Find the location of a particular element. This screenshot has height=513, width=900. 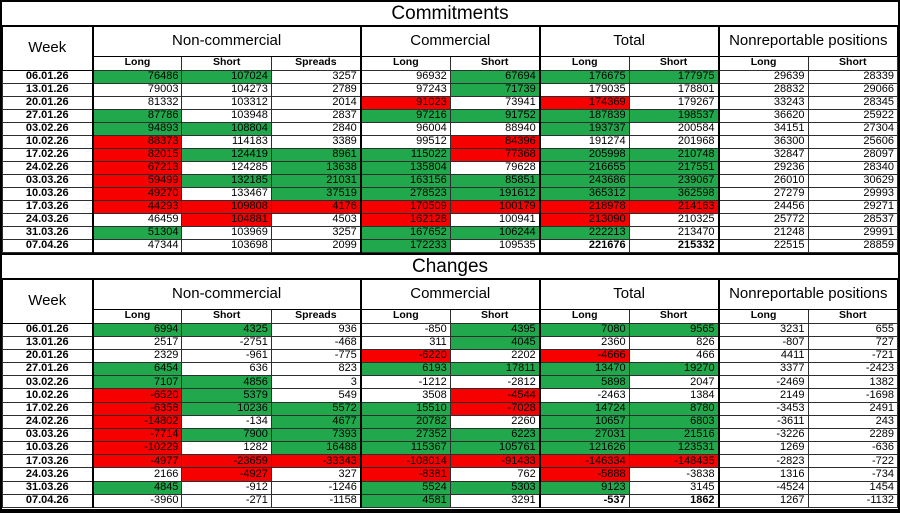

value-cell: -8381 is located at coordinates (405, 474).